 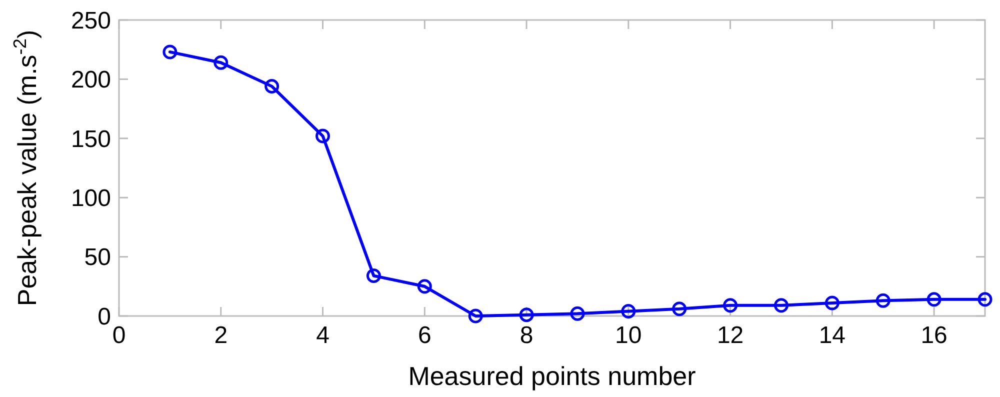 What do you see at coordinates (832, 335) in the screenshot?
I see `x-tick-label: 14` at bounding box center [832, 335].